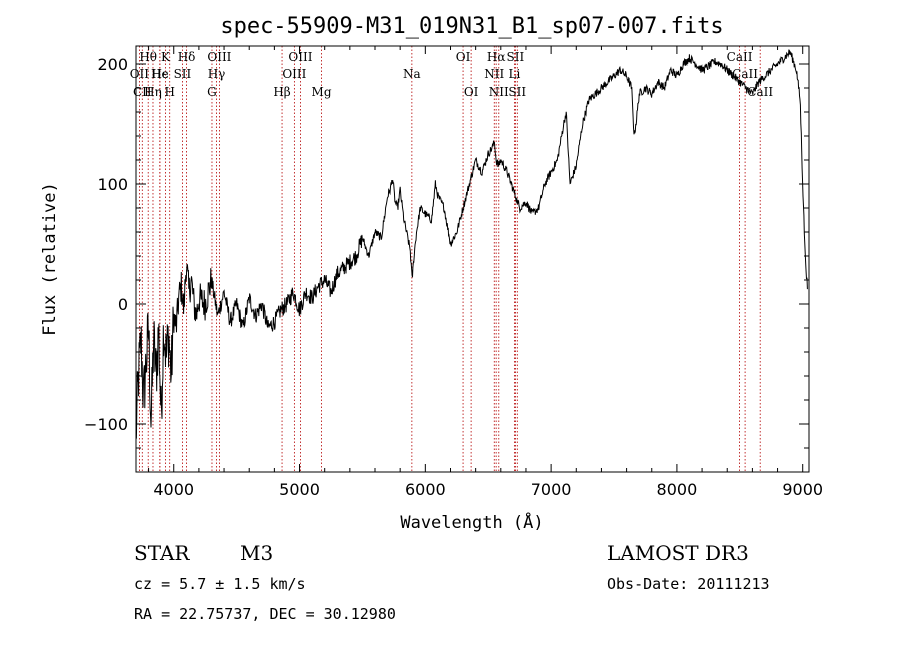  Describe the element at coordinates (148, 57) in the screenshot. I see `spectral-line-label: Hθ` at that location.